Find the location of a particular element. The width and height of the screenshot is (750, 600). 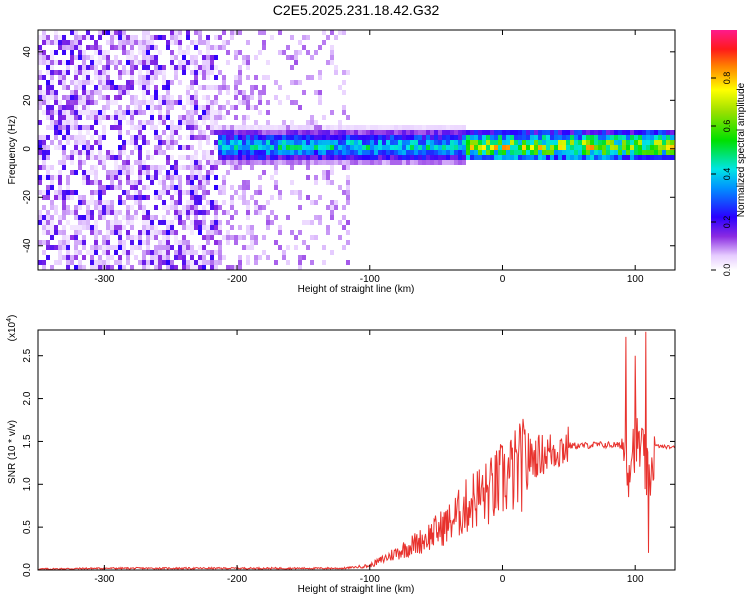

y-tick-label: 2.0 is located at coordinates (27, 398).